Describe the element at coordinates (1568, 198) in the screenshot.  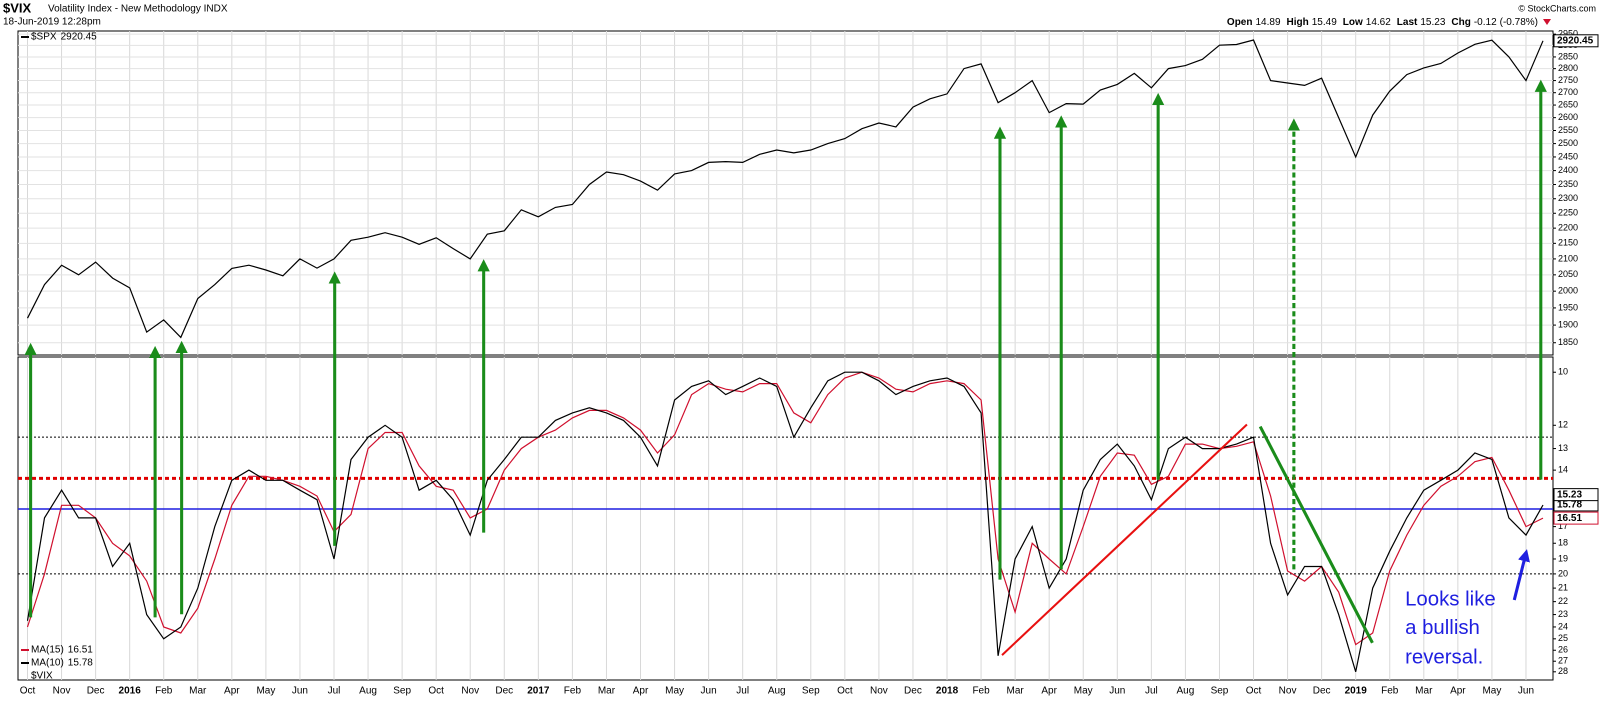
I see `y-tick-label: 2300` at that location.